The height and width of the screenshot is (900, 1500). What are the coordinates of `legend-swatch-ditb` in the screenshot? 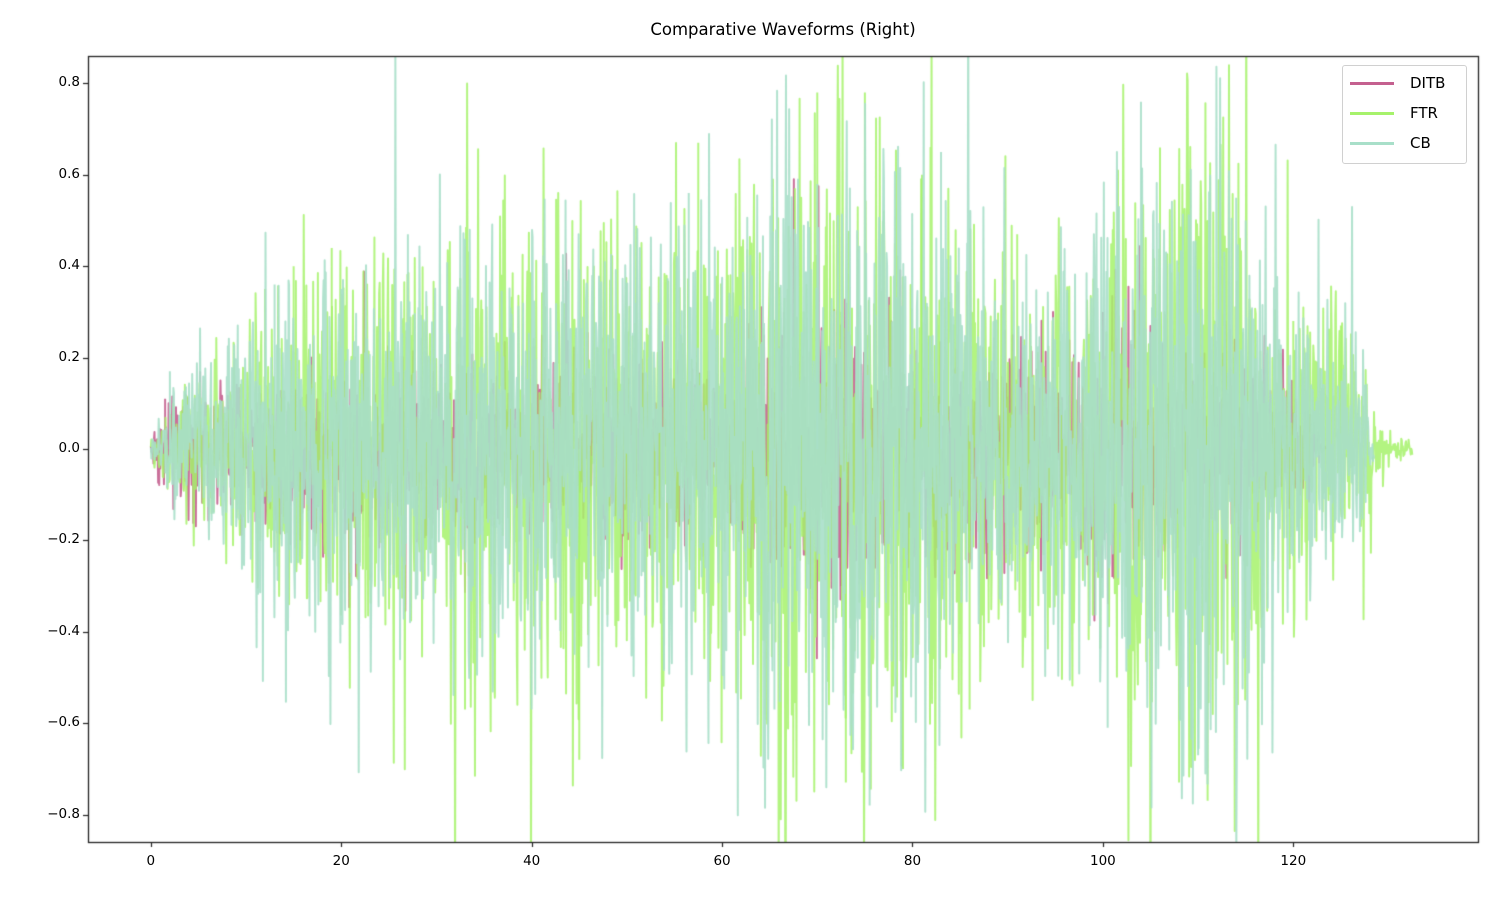 It's located at (1372, 83).